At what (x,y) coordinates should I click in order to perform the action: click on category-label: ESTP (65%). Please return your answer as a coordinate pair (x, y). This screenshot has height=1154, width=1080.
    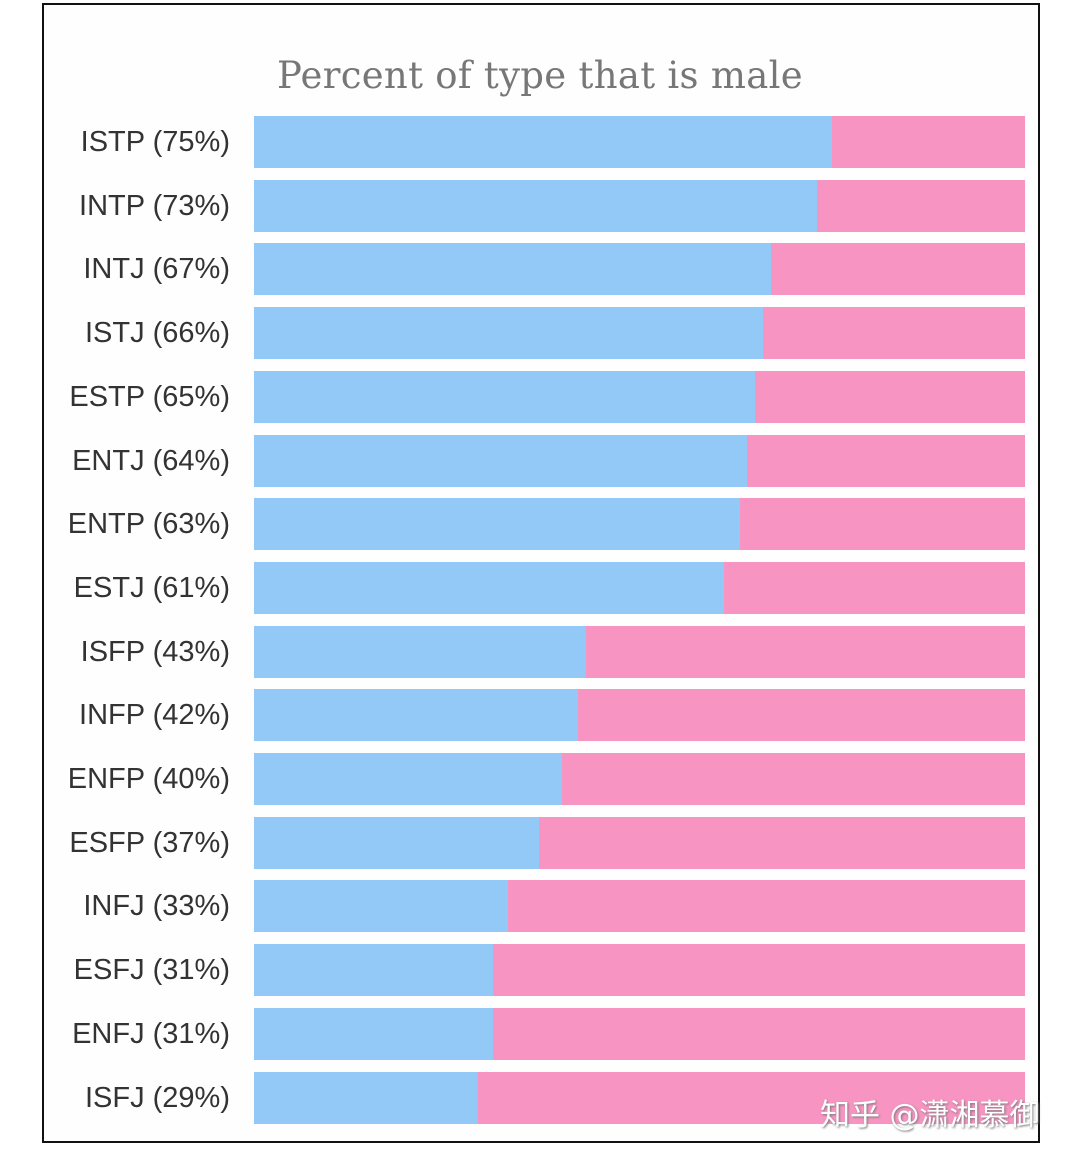
    Looking at the image, I should click on (149, 396).